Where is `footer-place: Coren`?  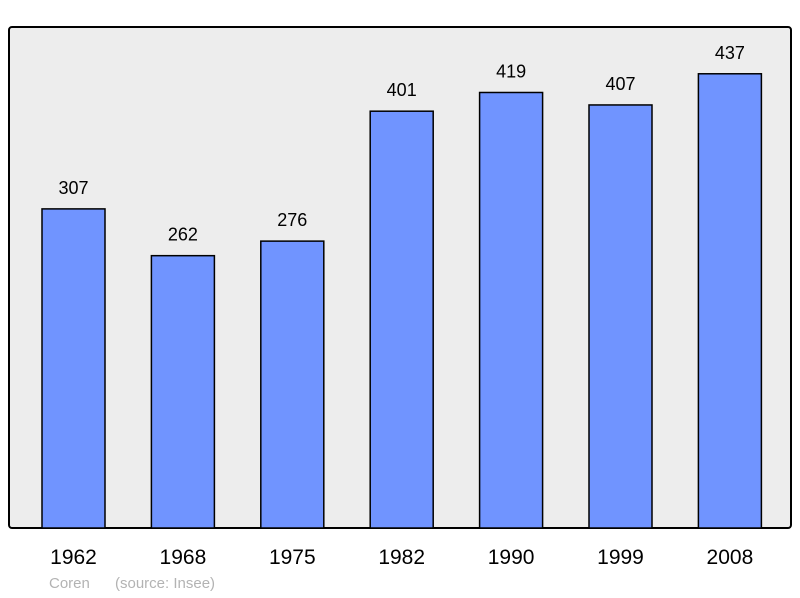
footer-place: Coren is located at coordinates (69, 583).